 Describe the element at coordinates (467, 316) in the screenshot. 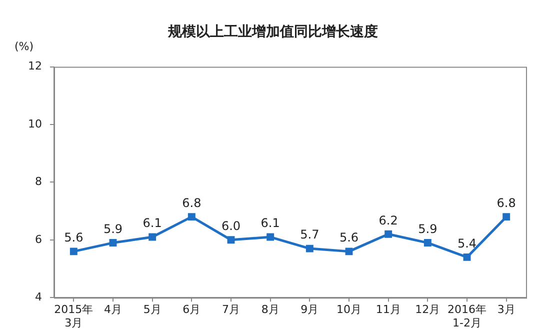

I see `x-tick-label: 2016年 1-2月` at that location.